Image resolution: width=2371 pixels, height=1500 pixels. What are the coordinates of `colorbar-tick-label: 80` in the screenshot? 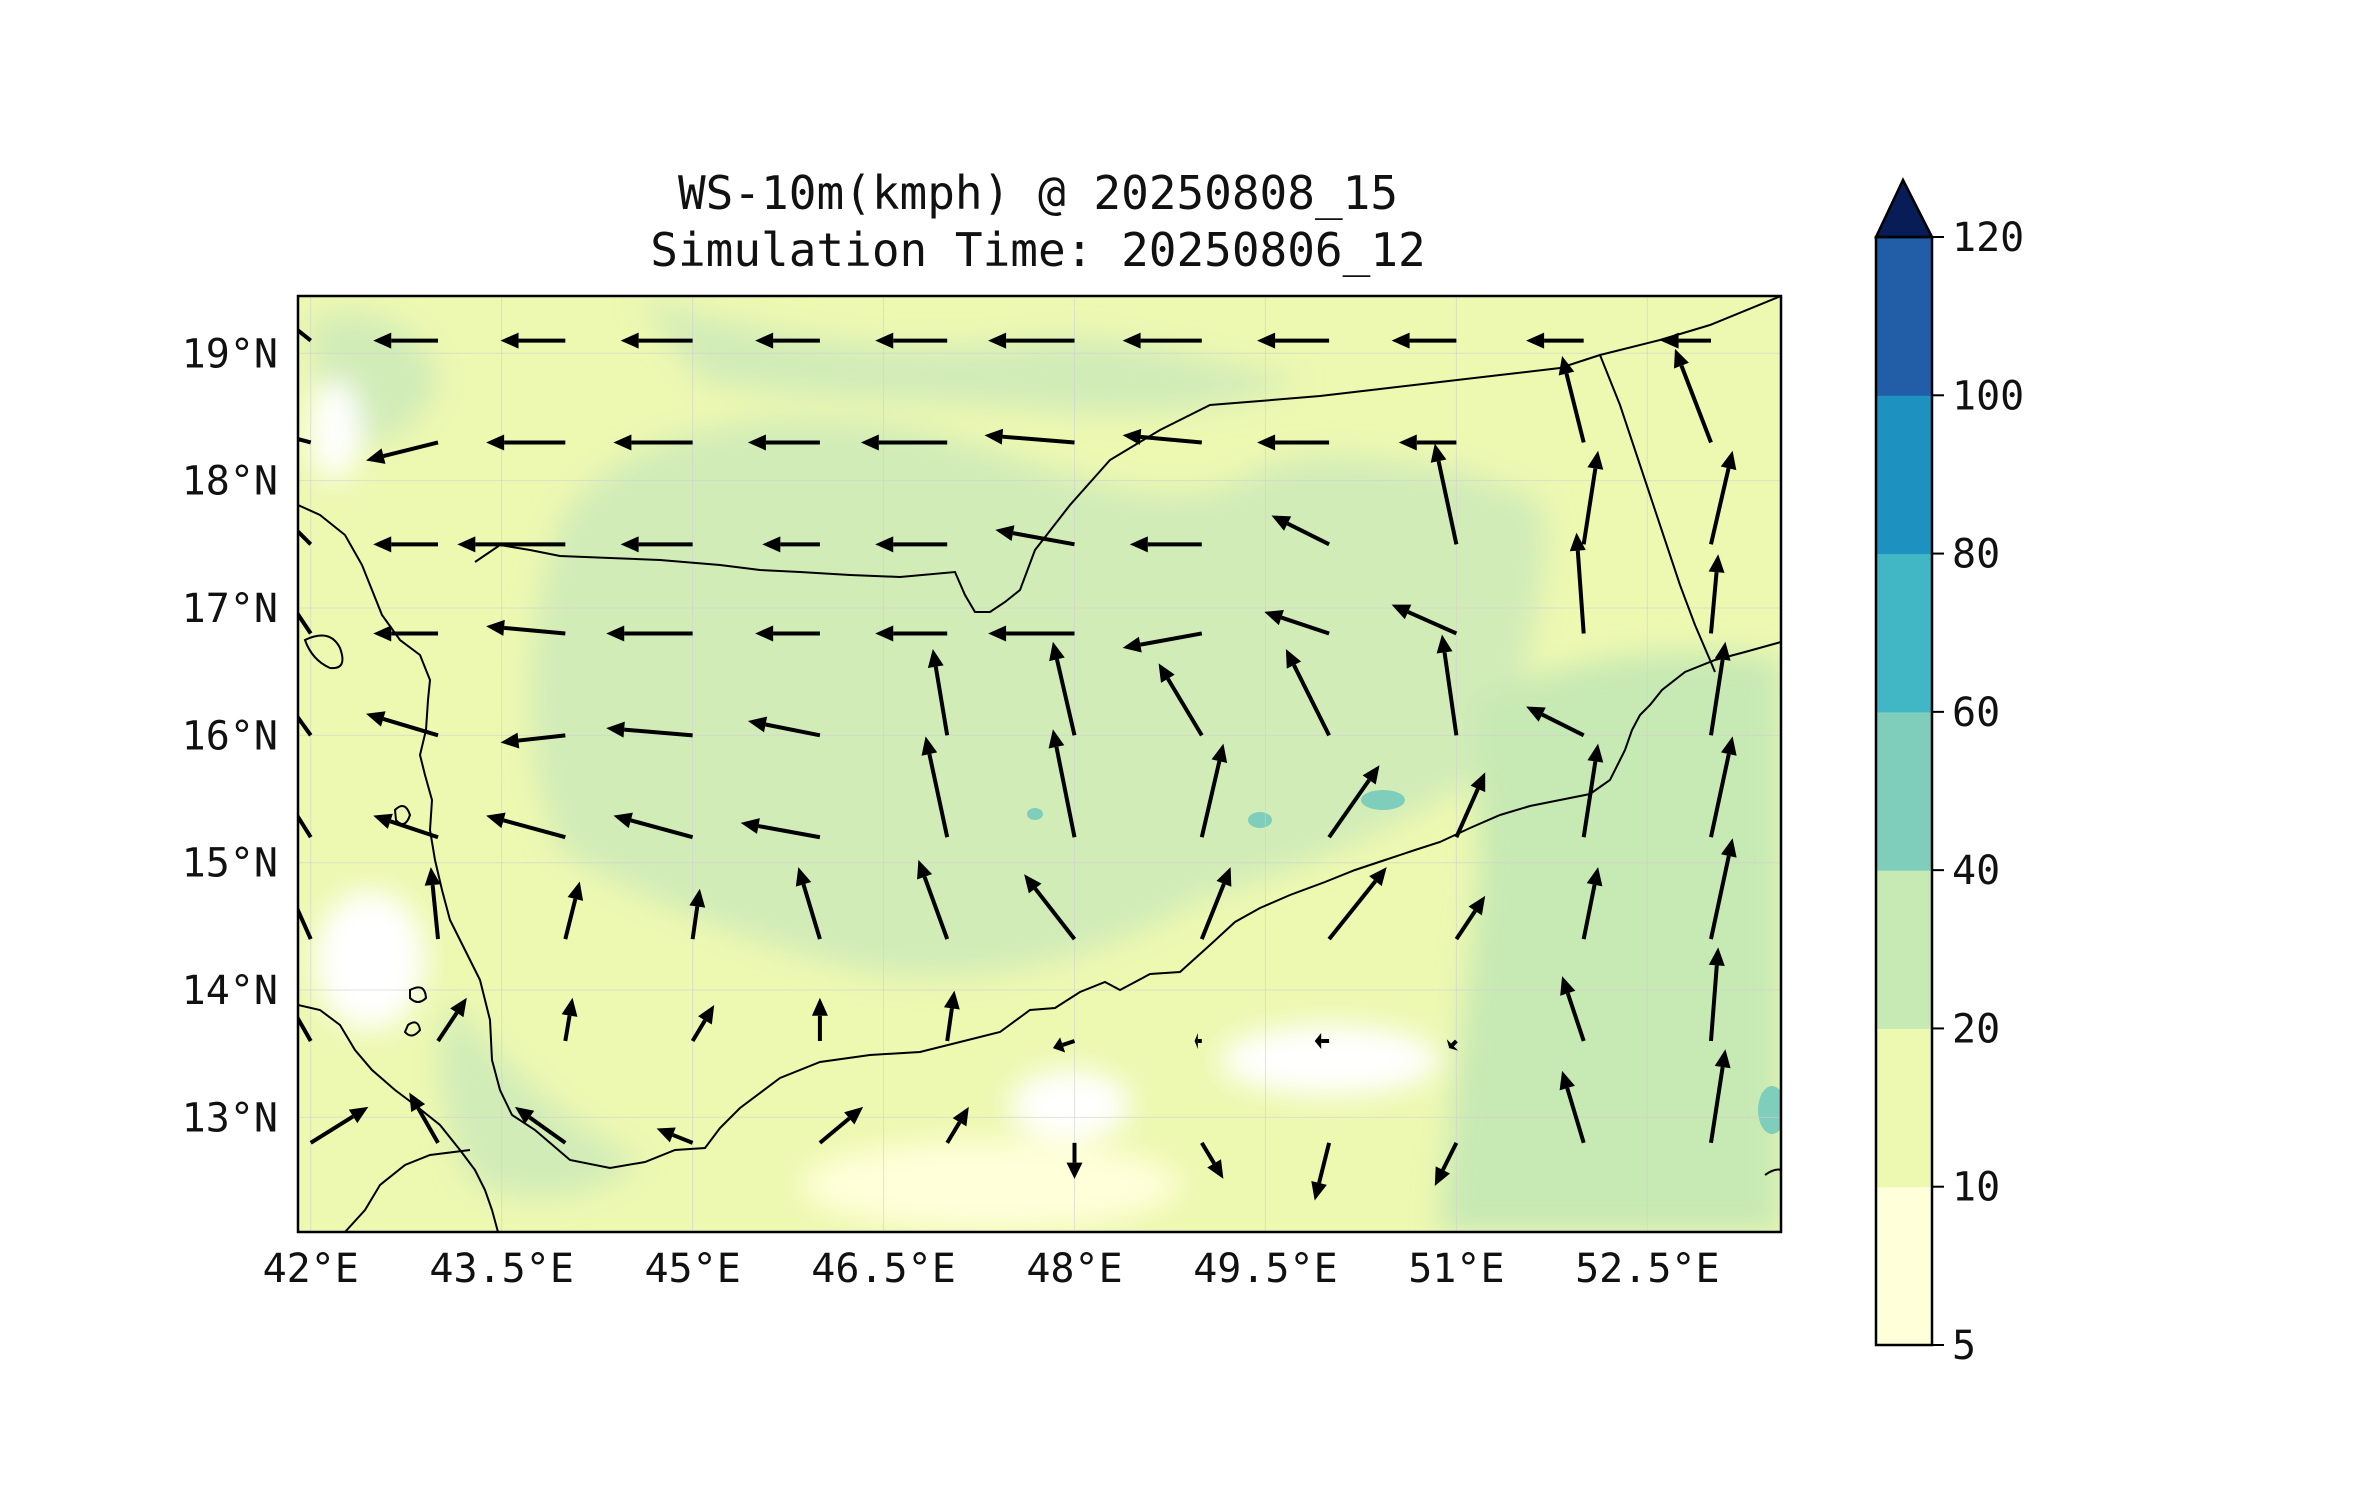 It's located at (1976, 555).